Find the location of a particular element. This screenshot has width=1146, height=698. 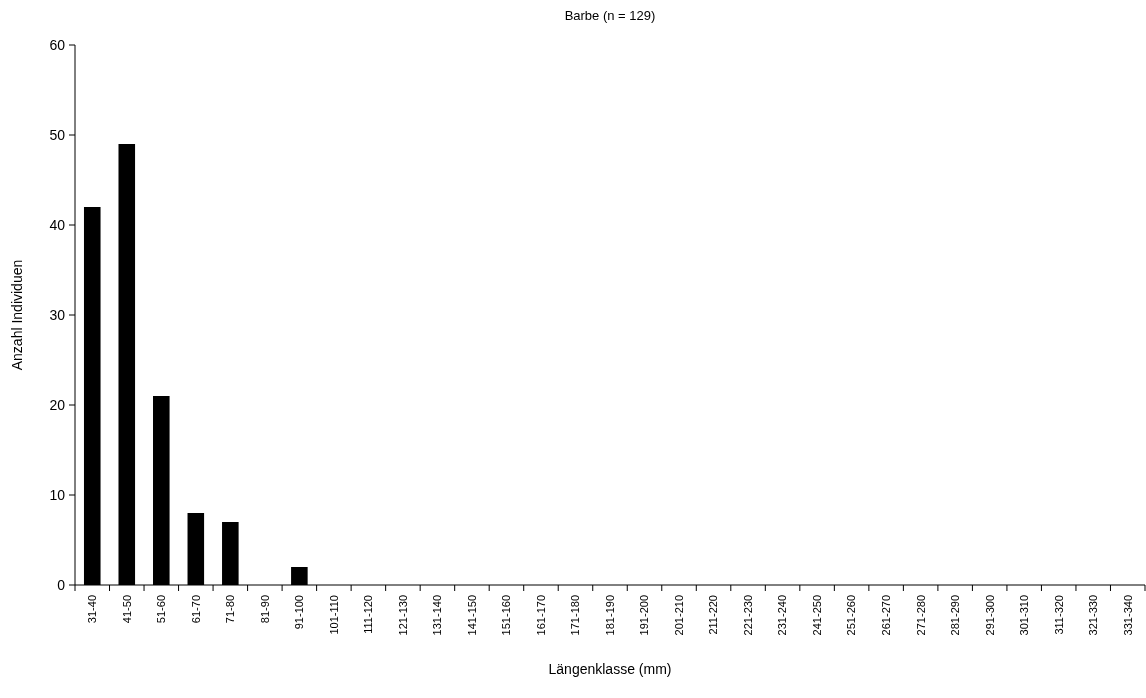

y-tick-label: 40 is located at coordinates (57, 224).